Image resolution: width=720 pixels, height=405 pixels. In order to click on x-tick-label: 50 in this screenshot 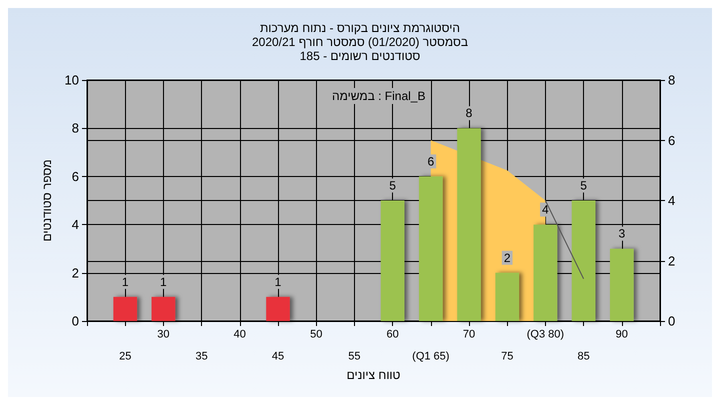, I will do `click(316, 334)`.